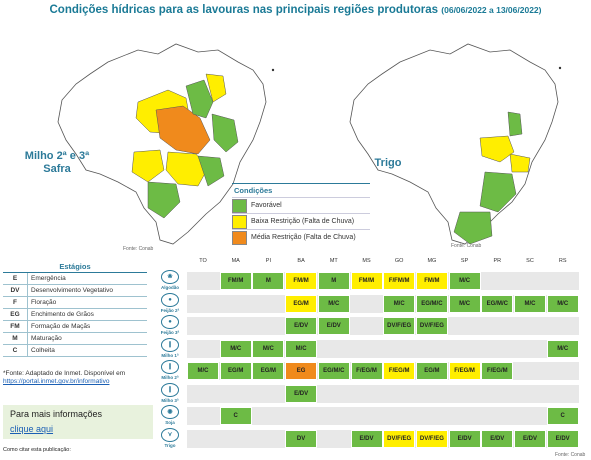 This screenshot has height=460, width=591. I want to click on fonte-inmet-text: *Fonte: Adaptado de Inmet. Disponível em, so click(64, 373).